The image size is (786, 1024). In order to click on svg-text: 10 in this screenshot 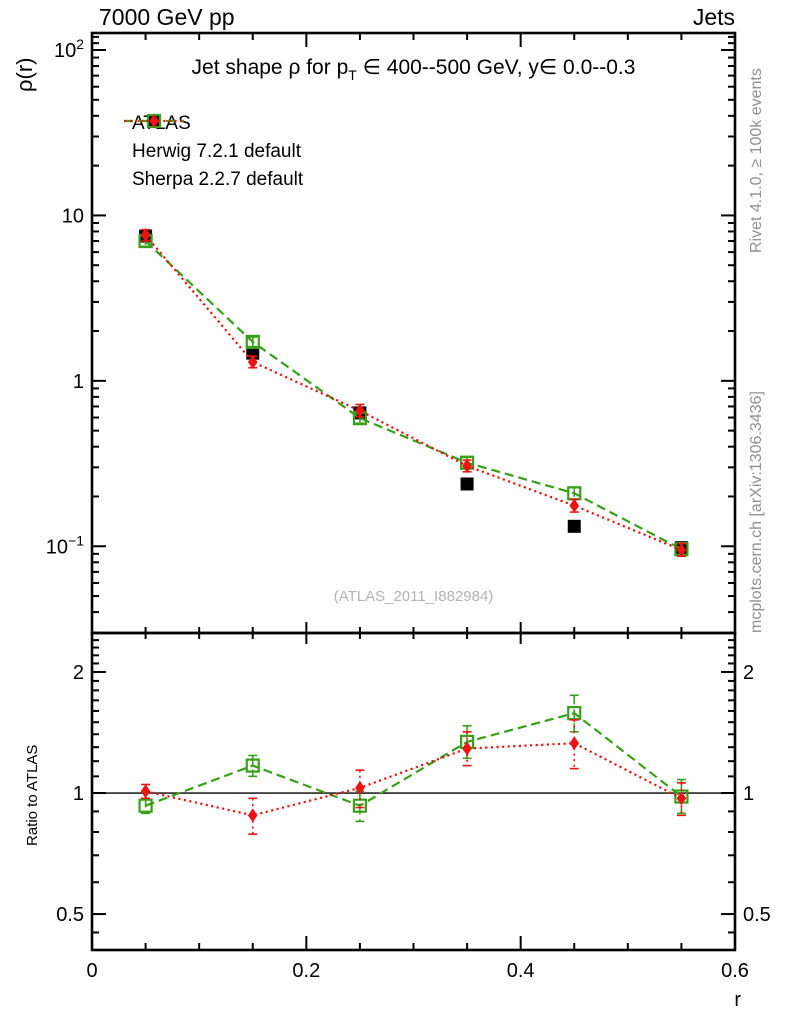, I will do `click(73, 216)`.